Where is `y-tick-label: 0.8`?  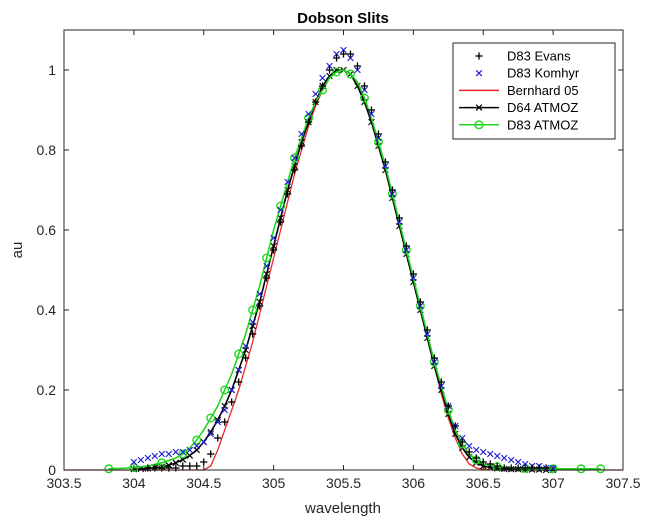
y-tick-label: 0.8 is located at coordinates (47, 150).